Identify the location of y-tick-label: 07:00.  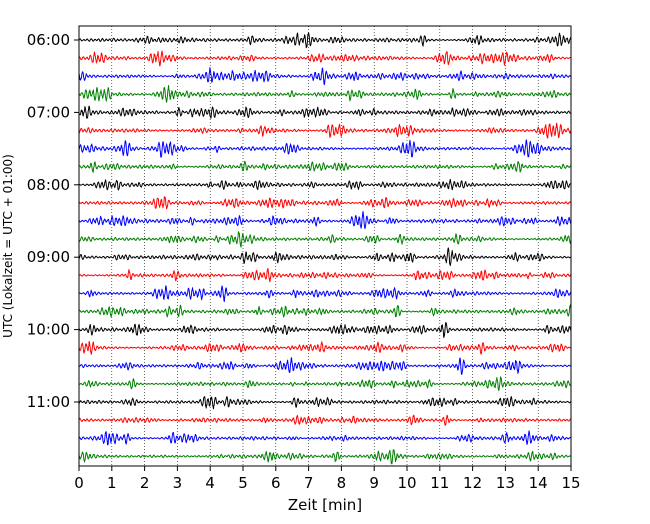
(48, 112).